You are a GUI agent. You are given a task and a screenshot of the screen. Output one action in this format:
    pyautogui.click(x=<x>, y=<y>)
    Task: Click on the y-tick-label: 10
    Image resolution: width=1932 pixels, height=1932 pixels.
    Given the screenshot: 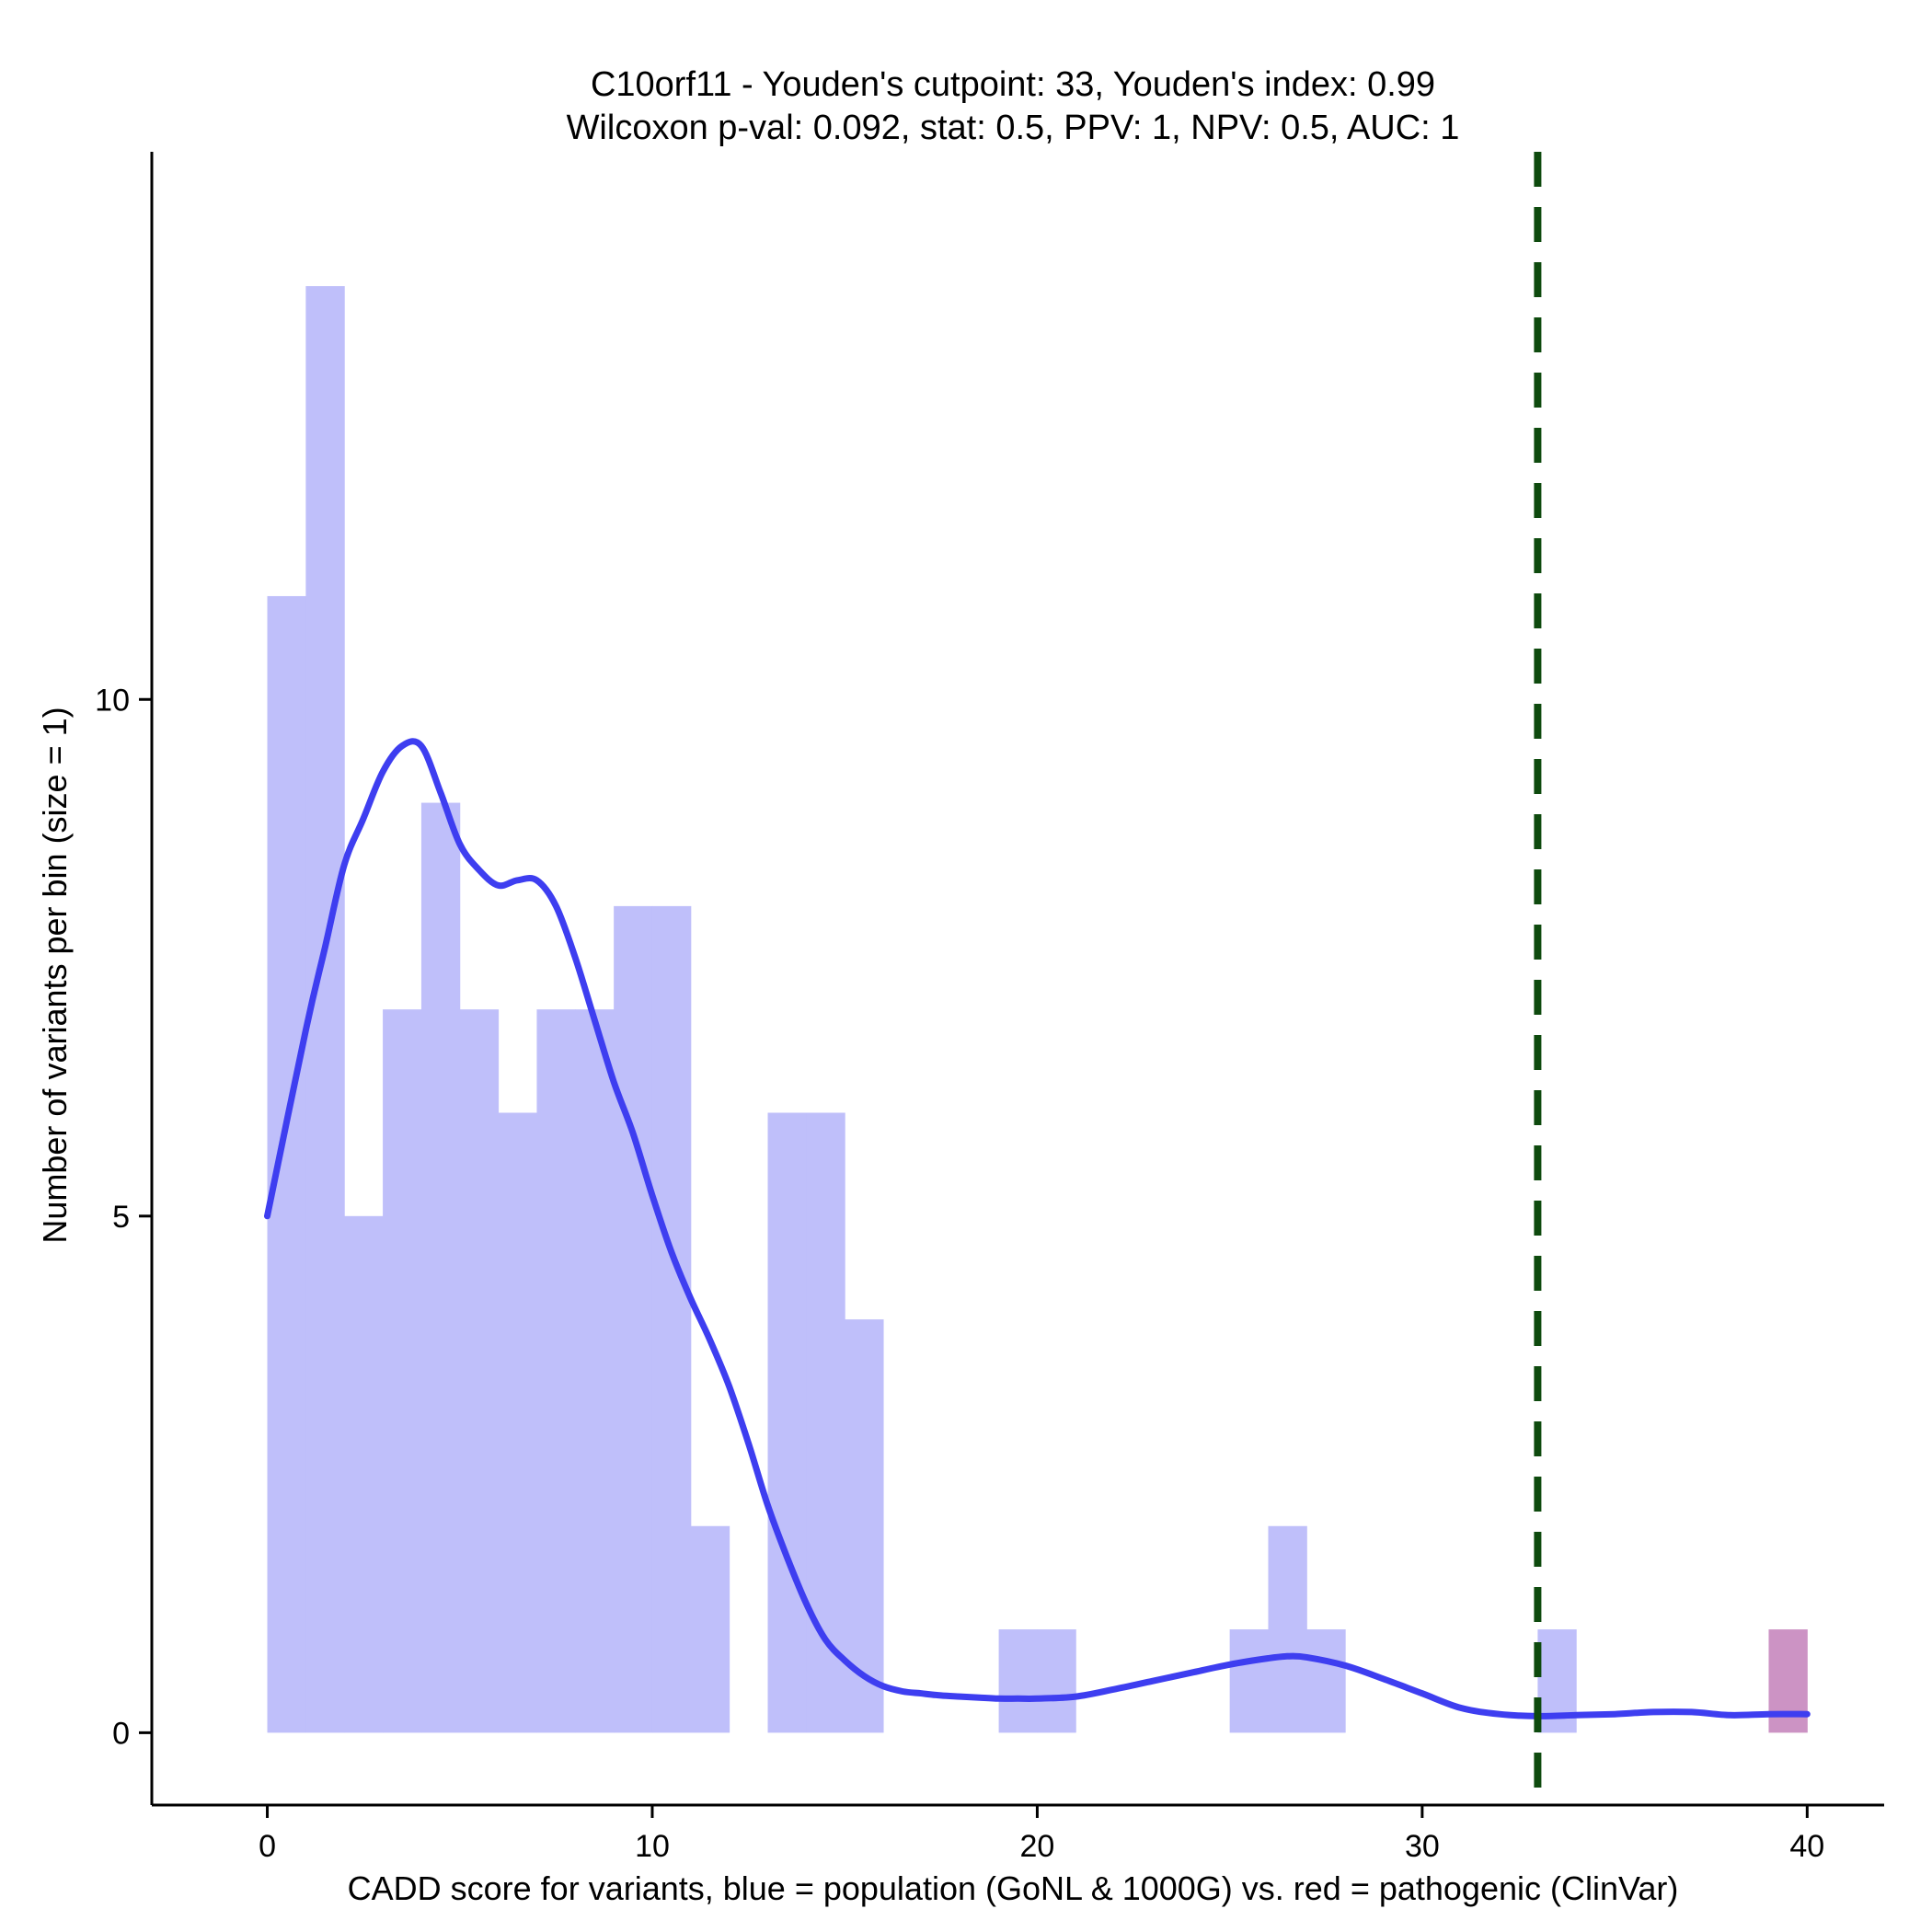 What is the action you would take?
    pyautogui.click(x=112, y=700)
    